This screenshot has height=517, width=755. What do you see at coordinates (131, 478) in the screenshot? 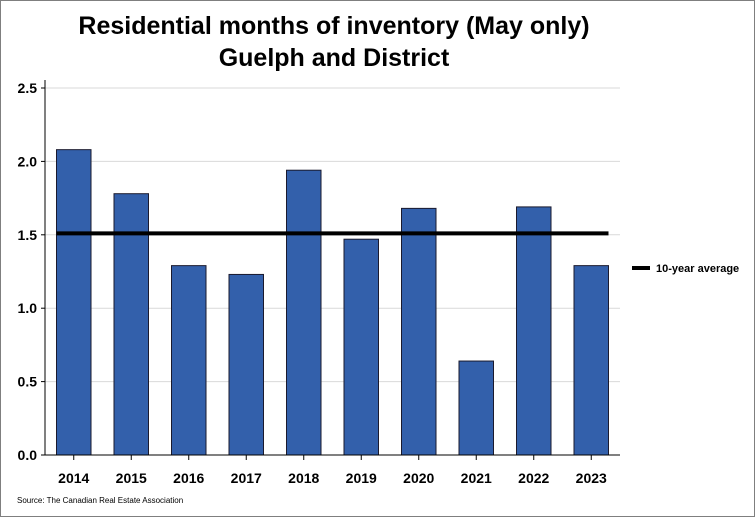
I see `x-tick-label: 2015` at bounding box center [131, 478].